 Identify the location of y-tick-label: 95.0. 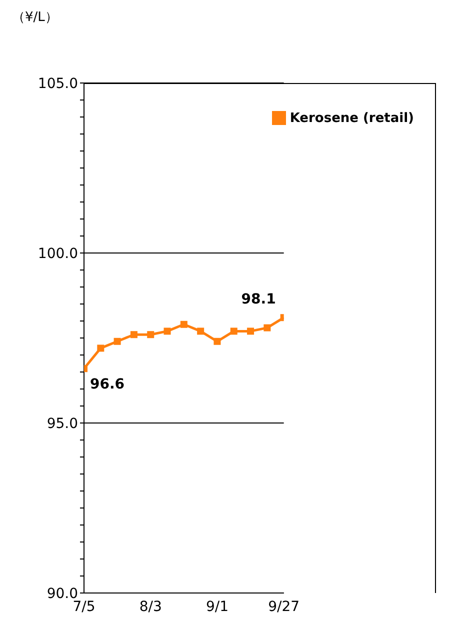
(62, 424).